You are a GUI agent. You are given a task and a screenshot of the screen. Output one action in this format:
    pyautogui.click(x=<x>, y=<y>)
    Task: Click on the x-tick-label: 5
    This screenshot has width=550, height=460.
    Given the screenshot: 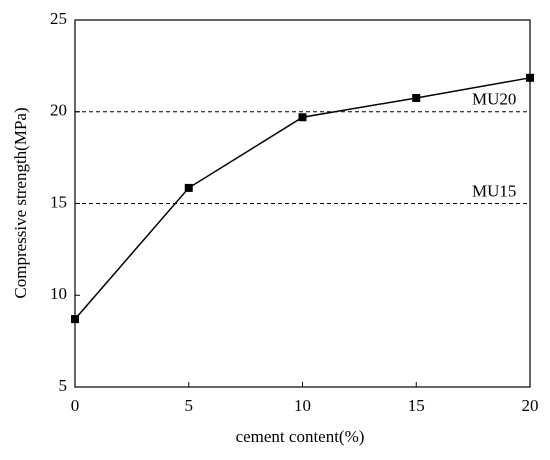 What is the action you would take?
    pyautogui.click(x=189, y=405)
    